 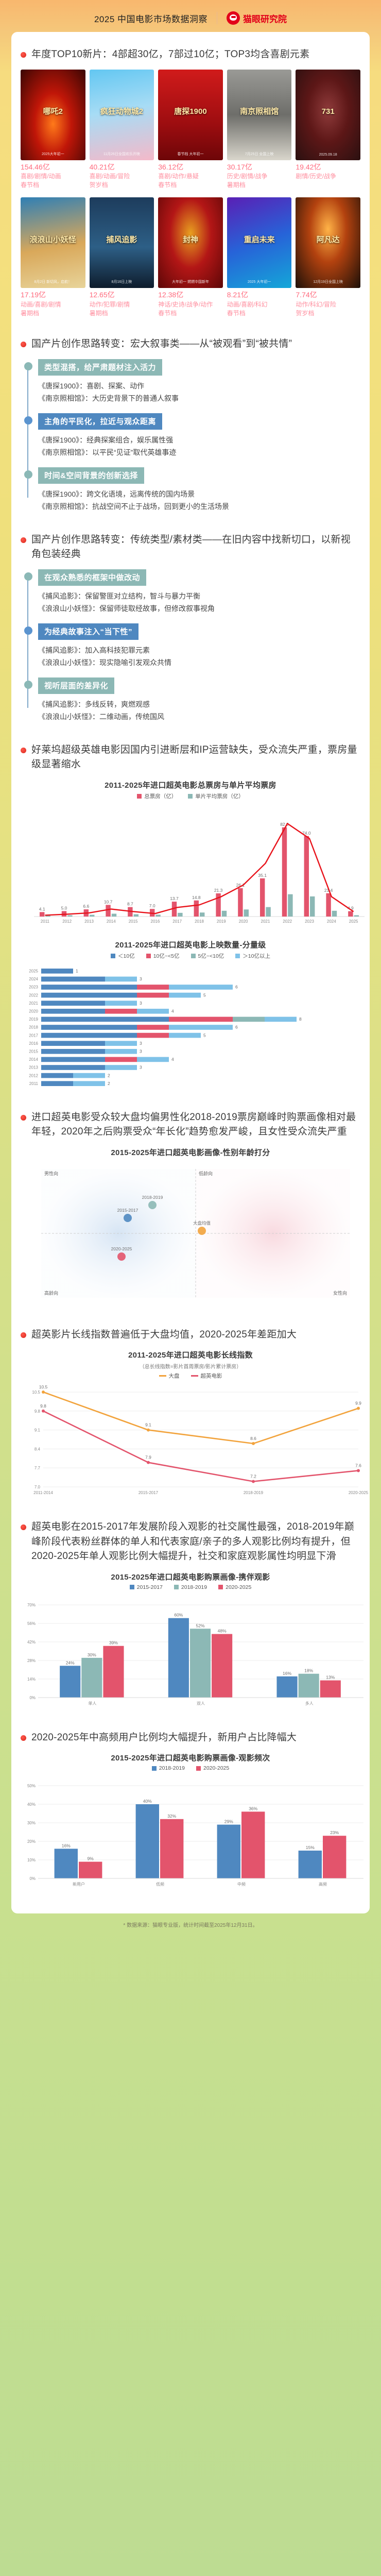 What do you see at coordinates (133, 921) in the screenshot?
I see `x-tick: 2015` at bounding box center [133, 921].